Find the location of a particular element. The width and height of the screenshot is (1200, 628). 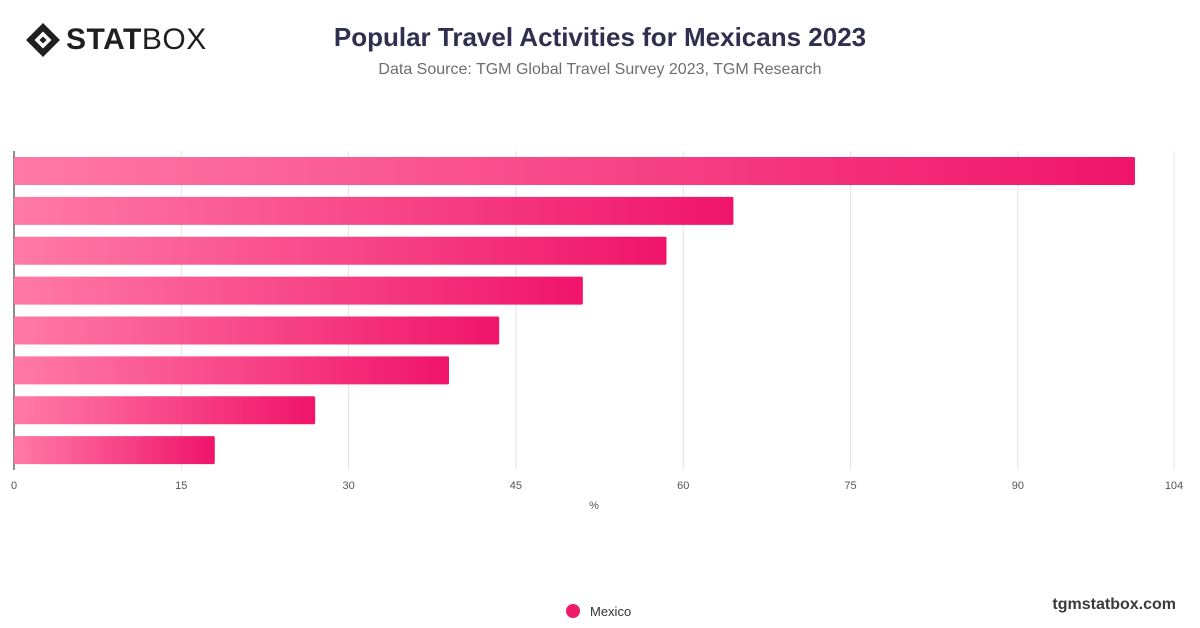

statbox-logo: STATBOX is located at coordinates (116, 40).